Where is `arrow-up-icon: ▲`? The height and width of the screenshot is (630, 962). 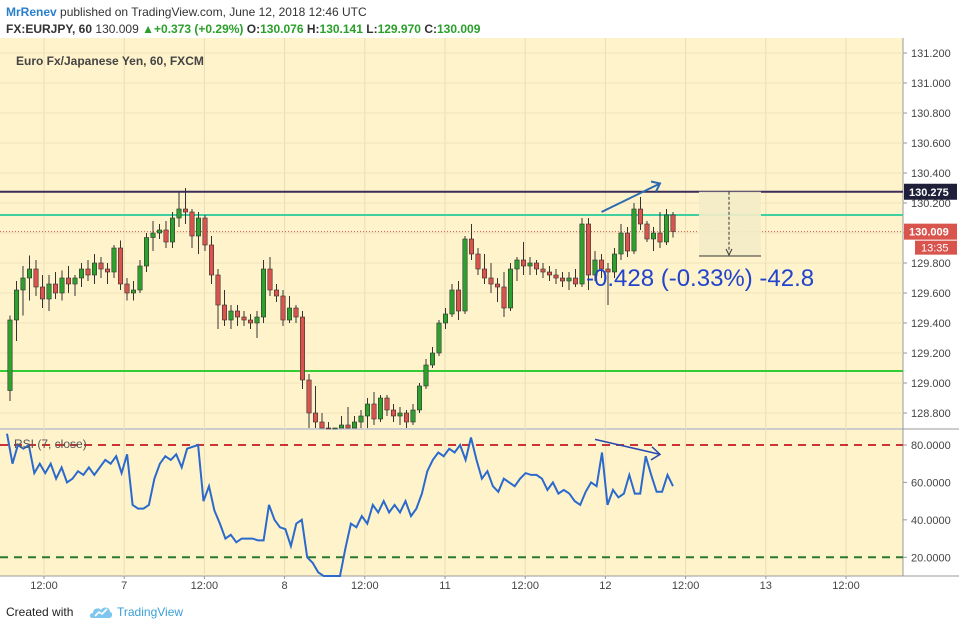
arrow-up-icon: ▲ is located at coordinates (148, 29).